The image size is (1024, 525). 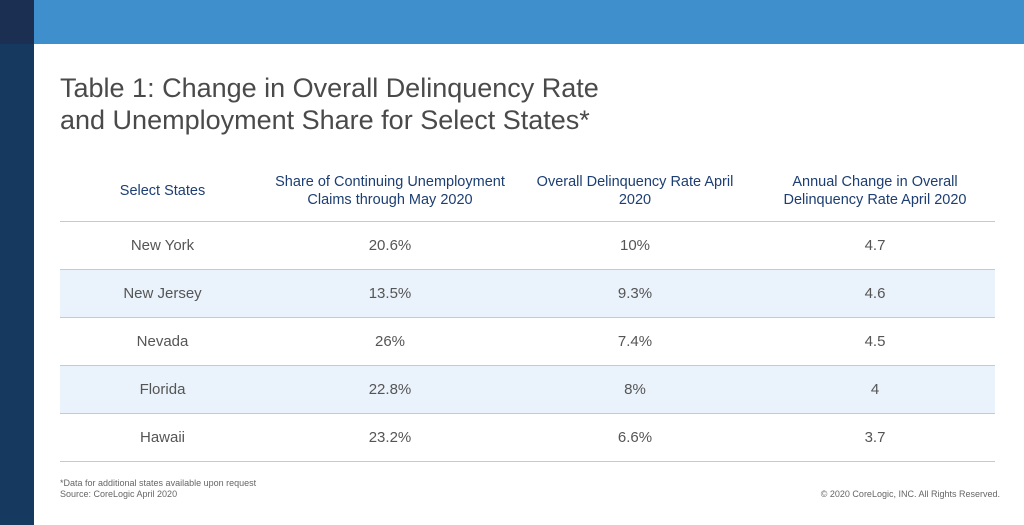 What do you see at coordinates (875, 389) in the screenshot?
I see `cell-annual-change: 4` at bounding box center [875, 389].